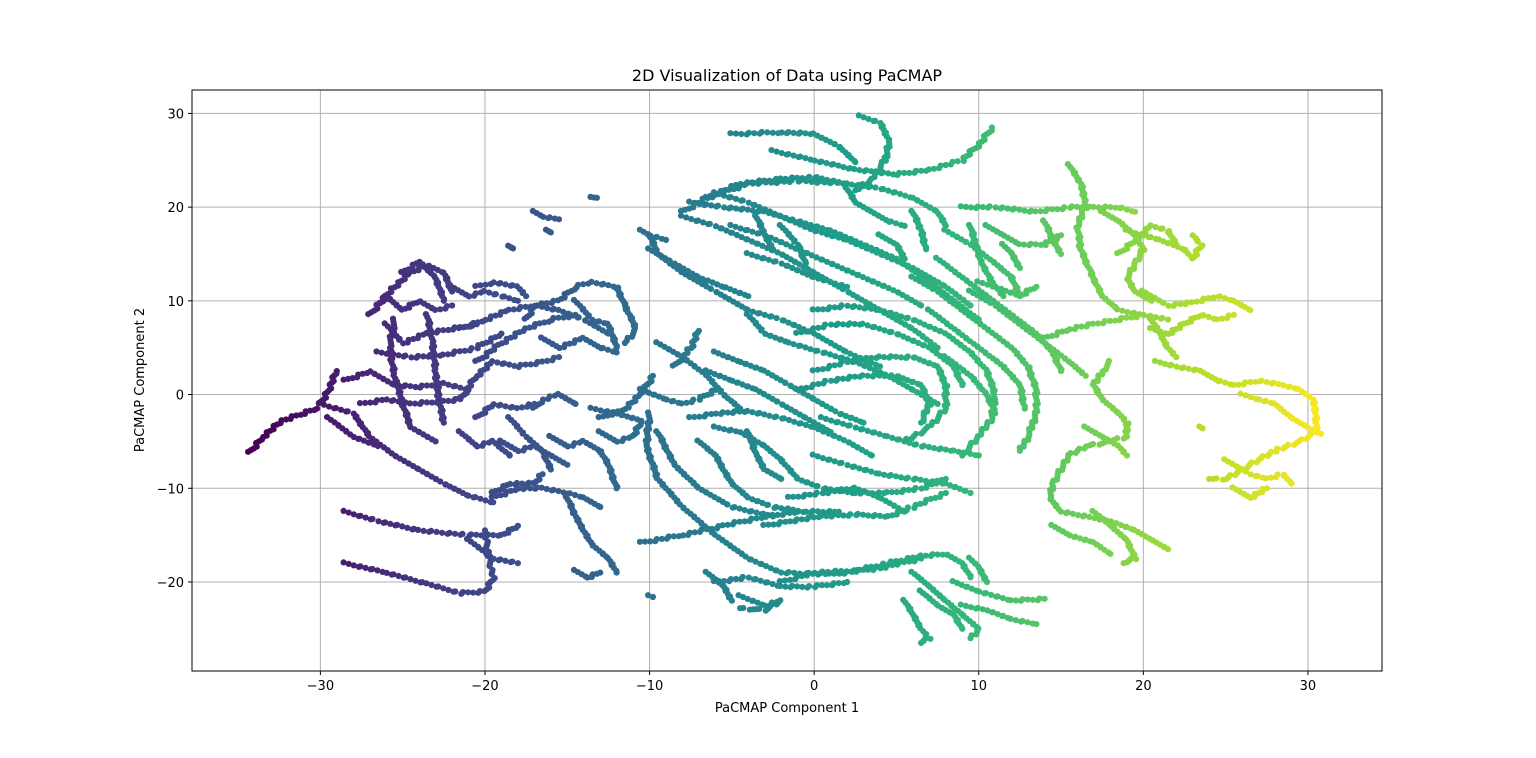 This screenshot has height=758, width=1536. What do you see at coordinates (175, 302) in the screenshot?
I see `y-tick-label: 10` at bounding box center [175, 302].